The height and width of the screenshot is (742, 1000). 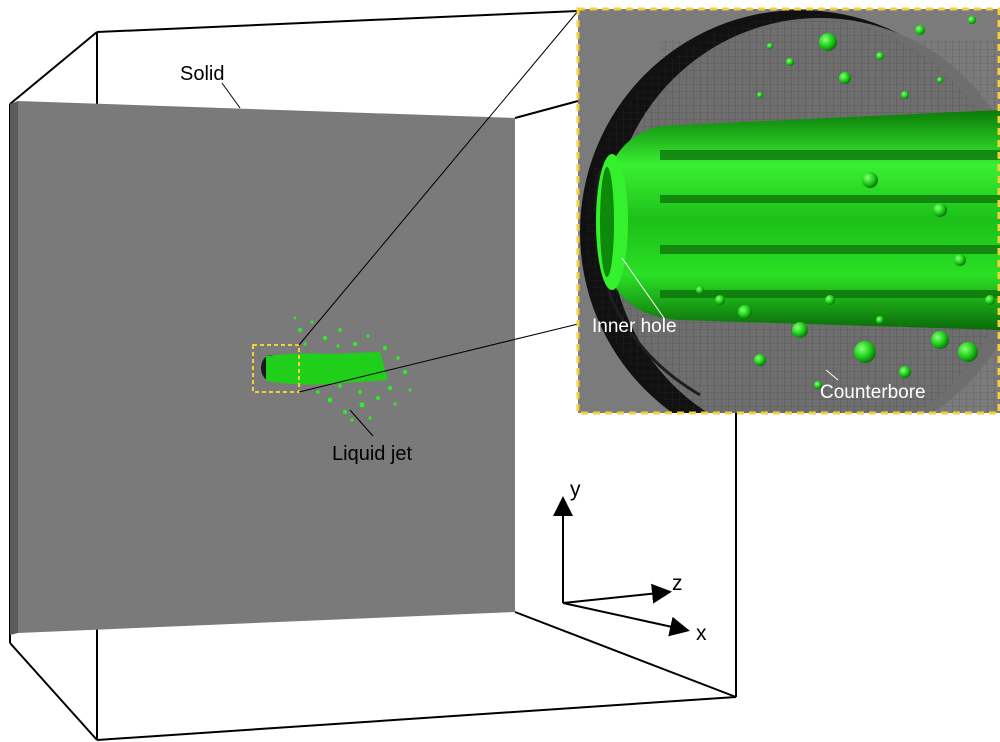 I want to click on zoom-region-box, so click(x=276, y=368).